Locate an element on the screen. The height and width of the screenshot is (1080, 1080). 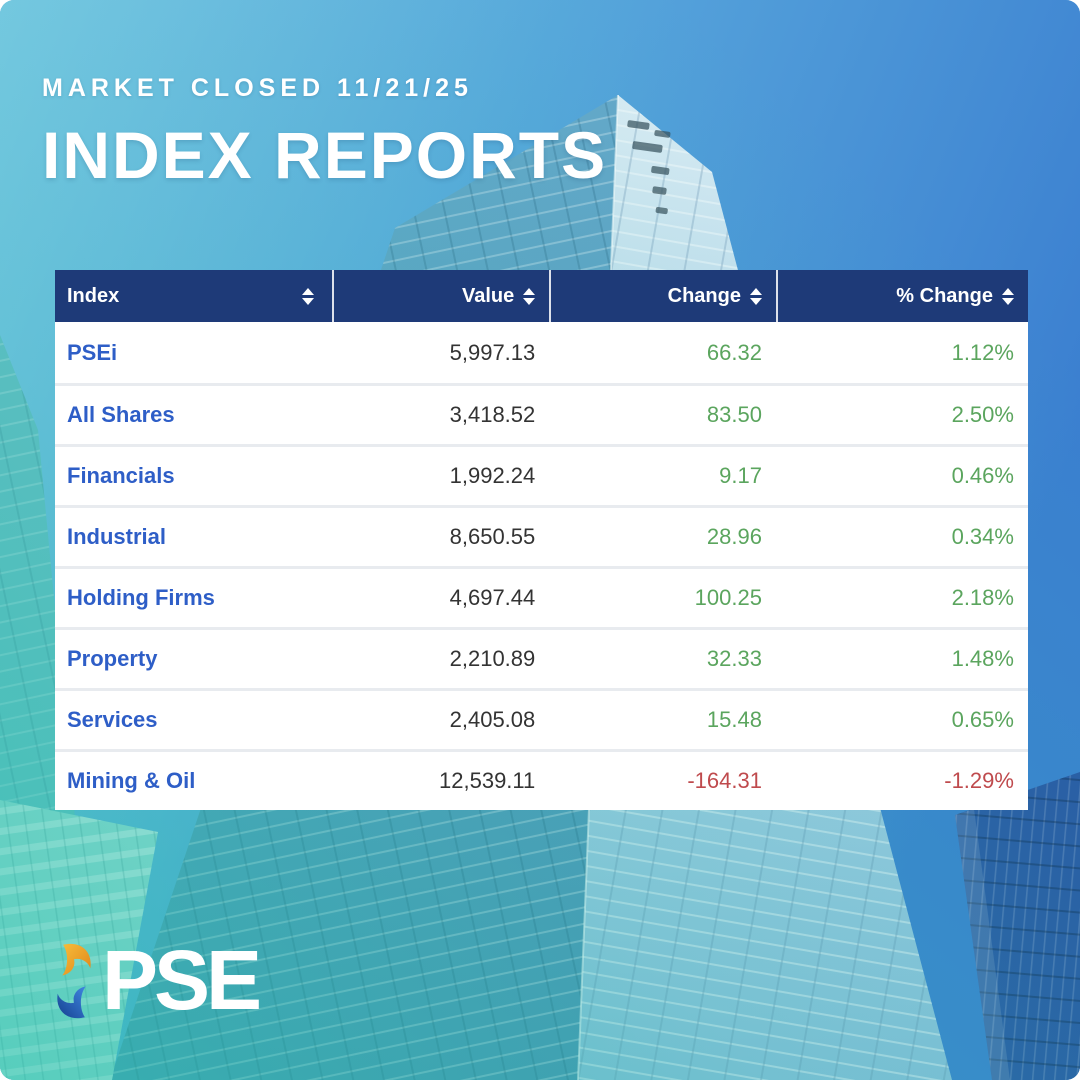
value-cell: 2,210.89 is located at coordinates (492, 658).